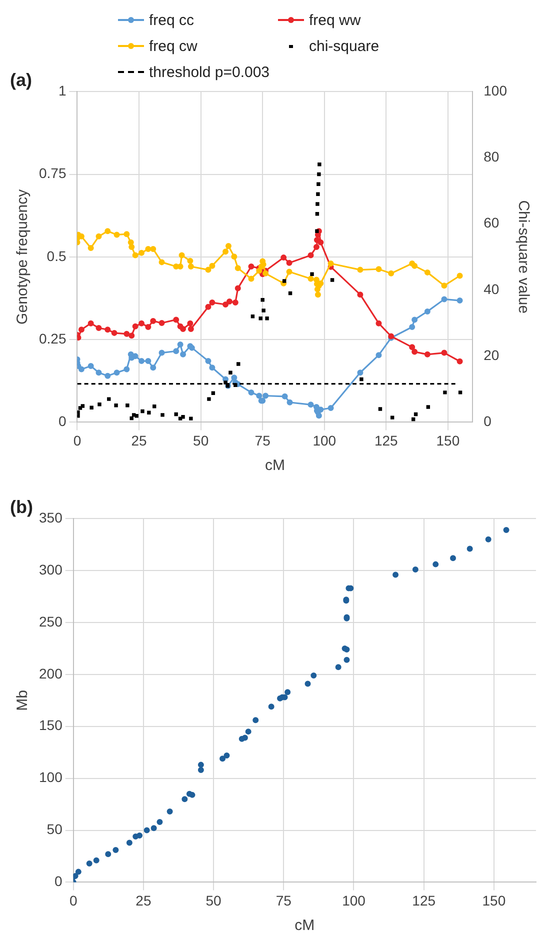 The height and width of the screenshot is (952, 550). Describe the element at coordinates (23, 256) in the screenshot. I see `y-axis-title: Genotype frequency` at that location.